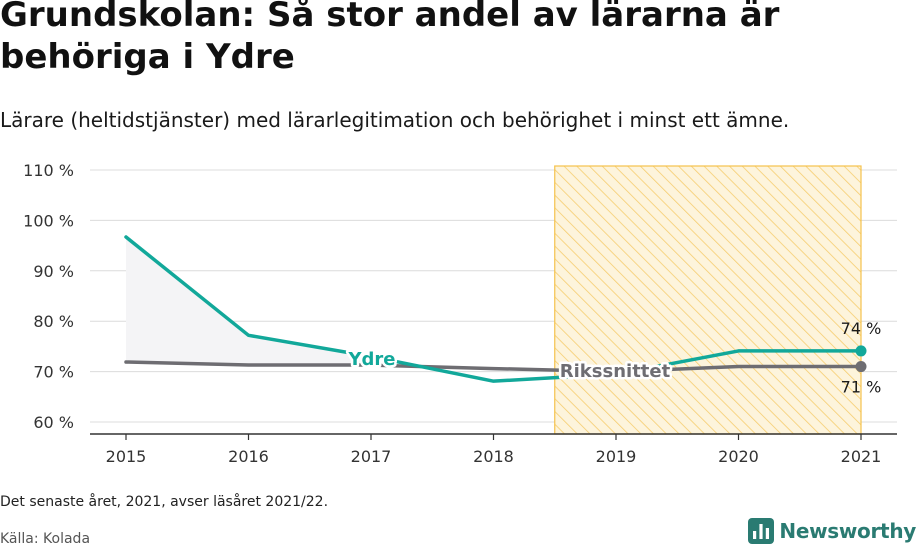 The width and height of the screenshot is (920, 552). What do you see at coordinates (53, 271) in the screenshot?
I see `y-tick-label: 90 %` at bounding box center [53, 271].